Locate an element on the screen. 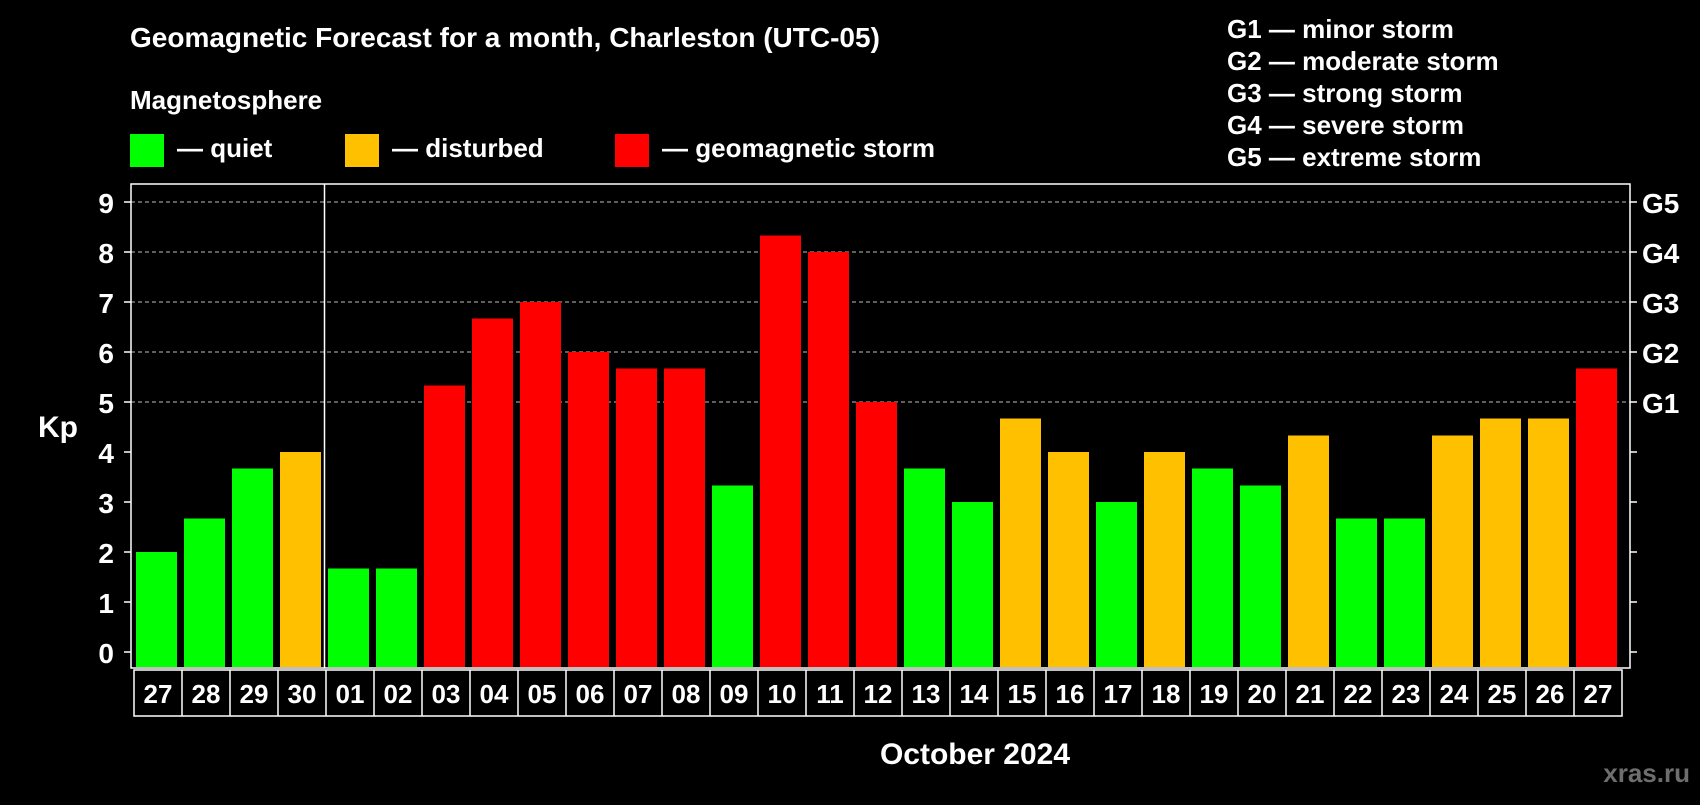 The image size is (1700, 805). g-scale-label-g3: G3 is located at coordinates (1660, 303).